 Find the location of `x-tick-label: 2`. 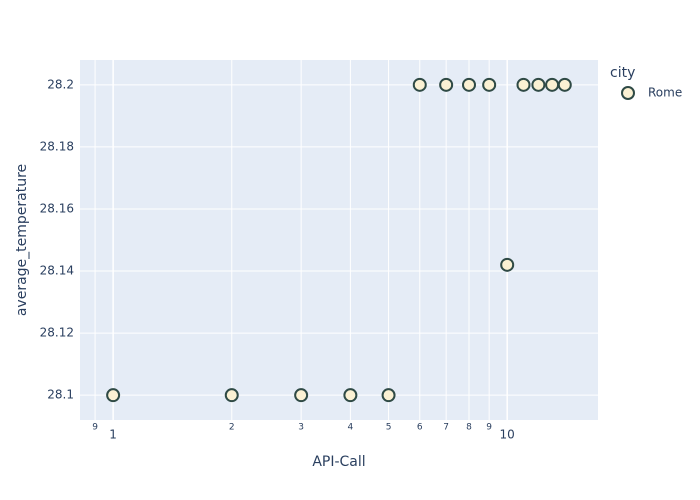

x-tick-label: 2 is located at coordinates (232, 428).